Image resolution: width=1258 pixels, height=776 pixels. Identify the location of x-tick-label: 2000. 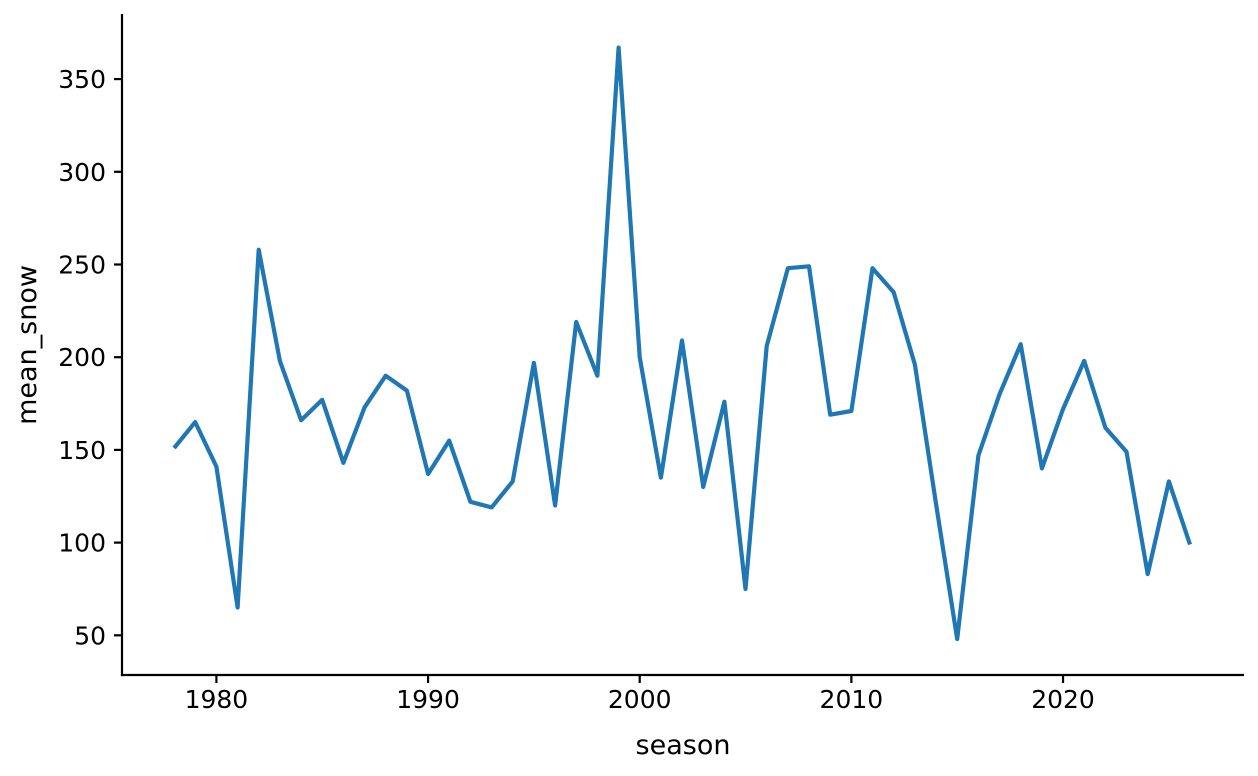
(640, 699).